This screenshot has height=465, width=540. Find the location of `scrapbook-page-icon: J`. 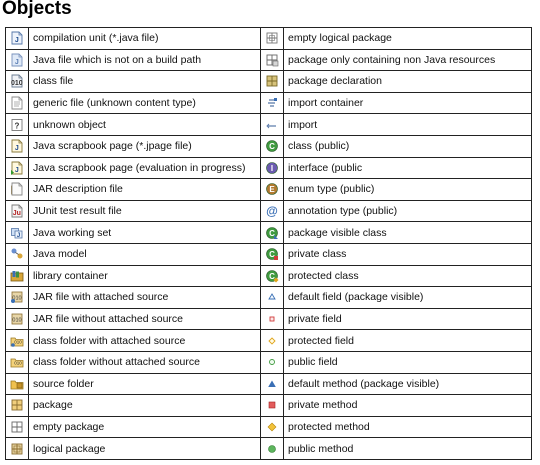

scrapbook-page-icon: J is located at coordinates (17, 146).